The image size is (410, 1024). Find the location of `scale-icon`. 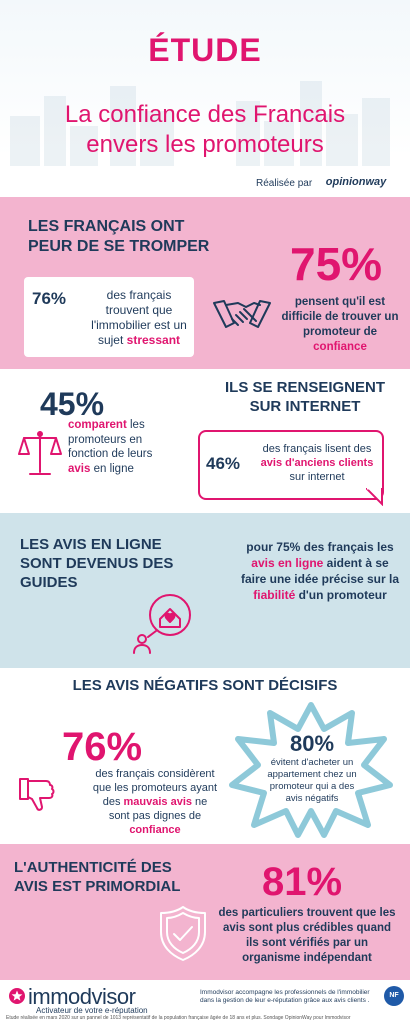

scale-icon is located at coordinates (40, 453).